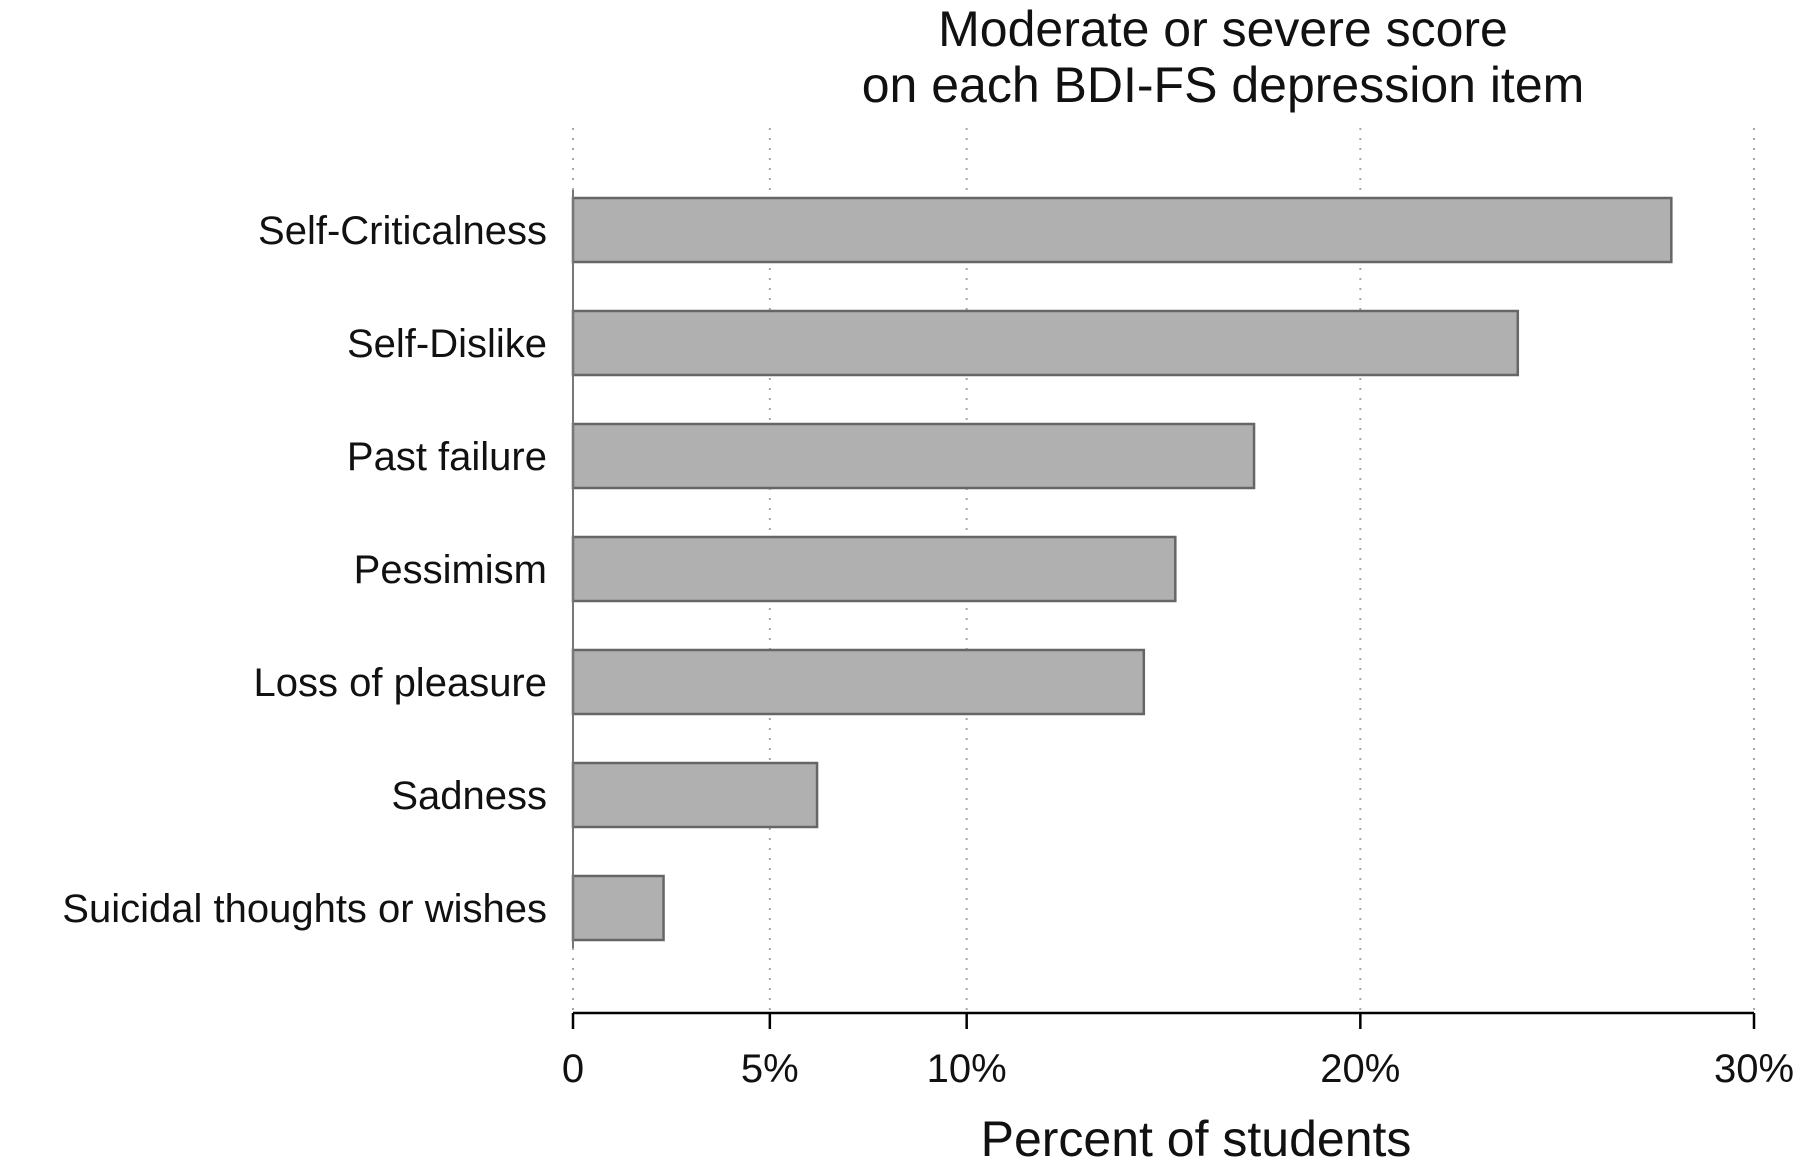 Image resolution: width=1800 pixels, height=1159 pixels. Describe the element at coordinates (1360, 1069) in the screenshot. I see `x-tick-label-3: 20%` at that location.